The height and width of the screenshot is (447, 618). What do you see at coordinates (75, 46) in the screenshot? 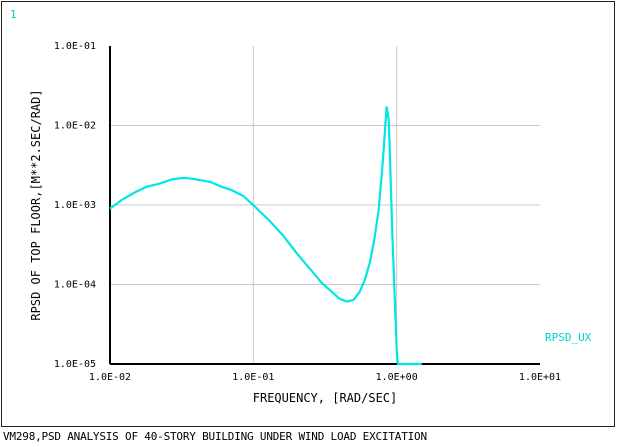
I see `y-tick-label: 1.0E-01` at bounding box center [75, 46].